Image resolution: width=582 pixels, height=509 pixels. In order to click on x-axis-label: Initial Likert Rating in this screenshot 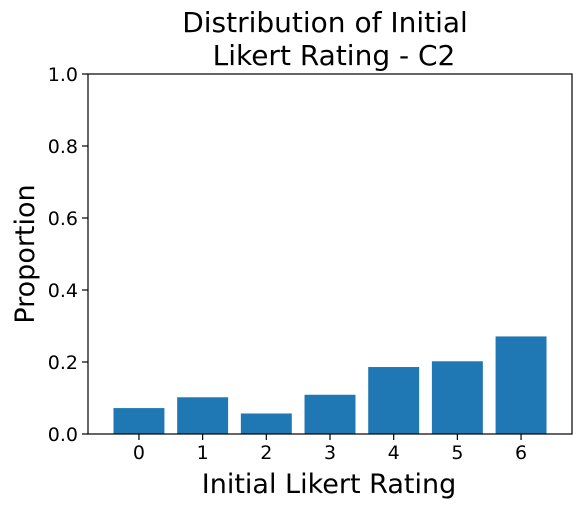, I will do `click(329, 484)`.